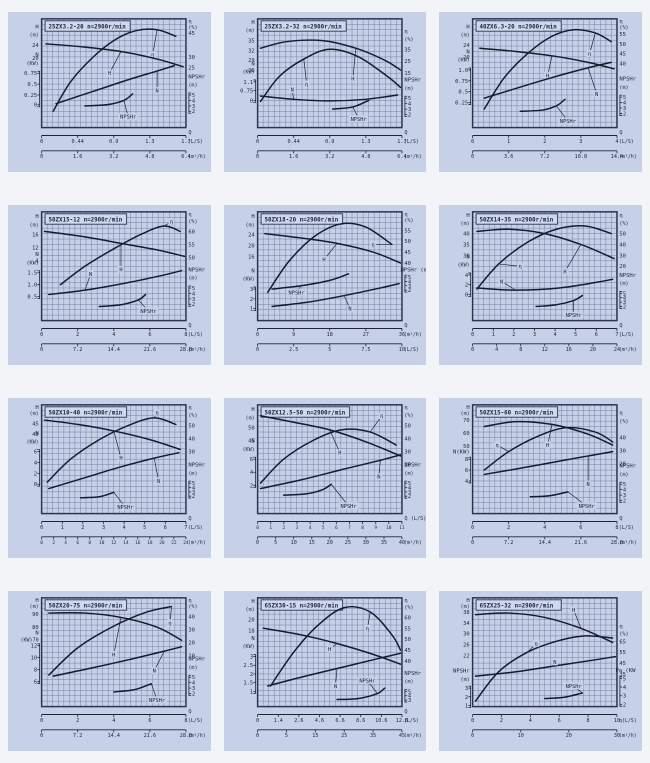 The image size is (650, 763). I want to click on axis-tick-label: 14, so click(126, 543).